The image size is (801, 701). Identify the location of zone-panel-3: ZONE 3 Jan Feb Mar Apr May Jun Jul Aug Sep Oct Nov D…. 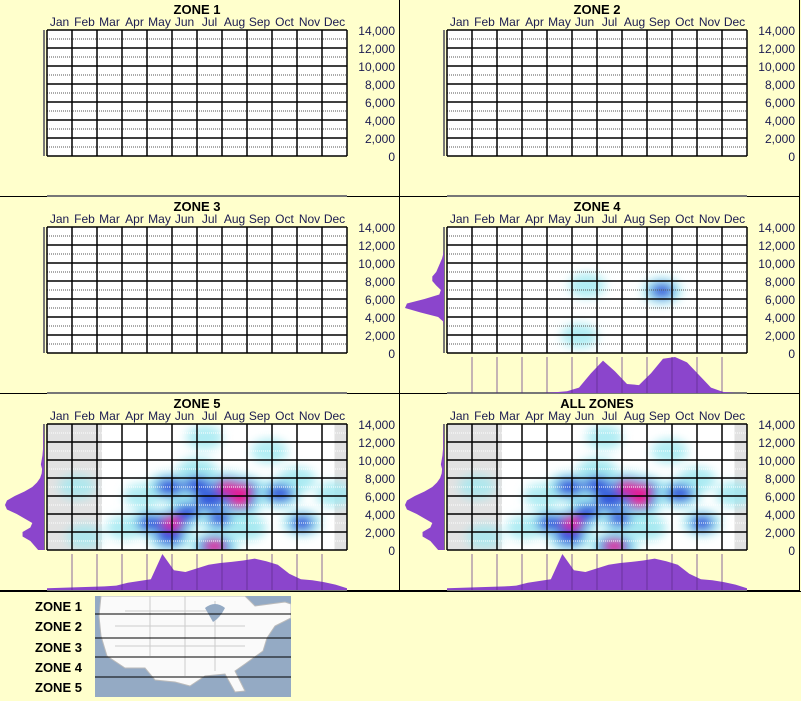
(200, 295).